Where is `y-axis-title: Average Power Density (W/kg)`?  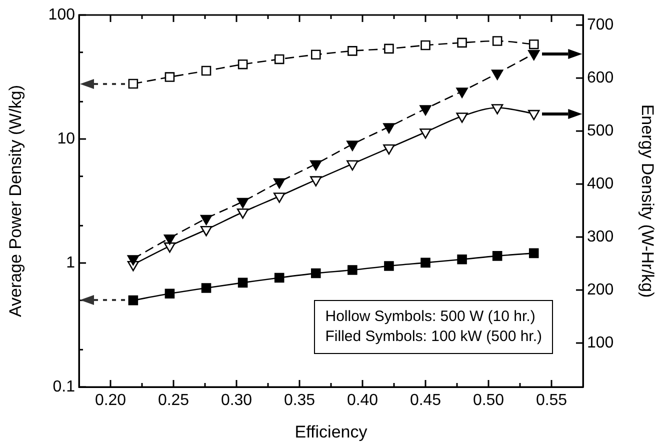
y-axis-title: Average Power Density (W/kg) is located at coordinates (15, 201).